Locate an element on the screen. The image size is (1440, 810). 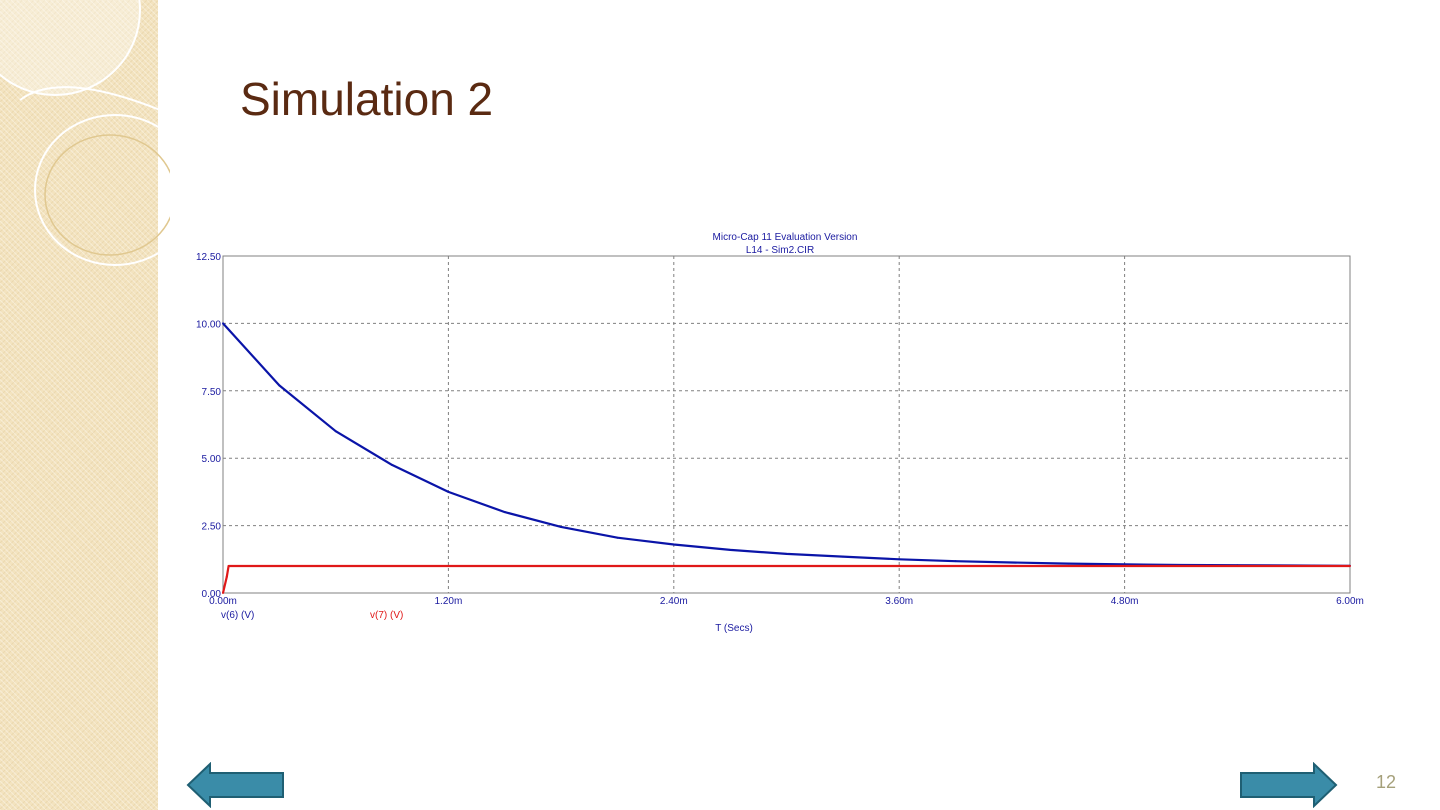
y-tick-label: 5.00 is located at coordinates (212, 459).